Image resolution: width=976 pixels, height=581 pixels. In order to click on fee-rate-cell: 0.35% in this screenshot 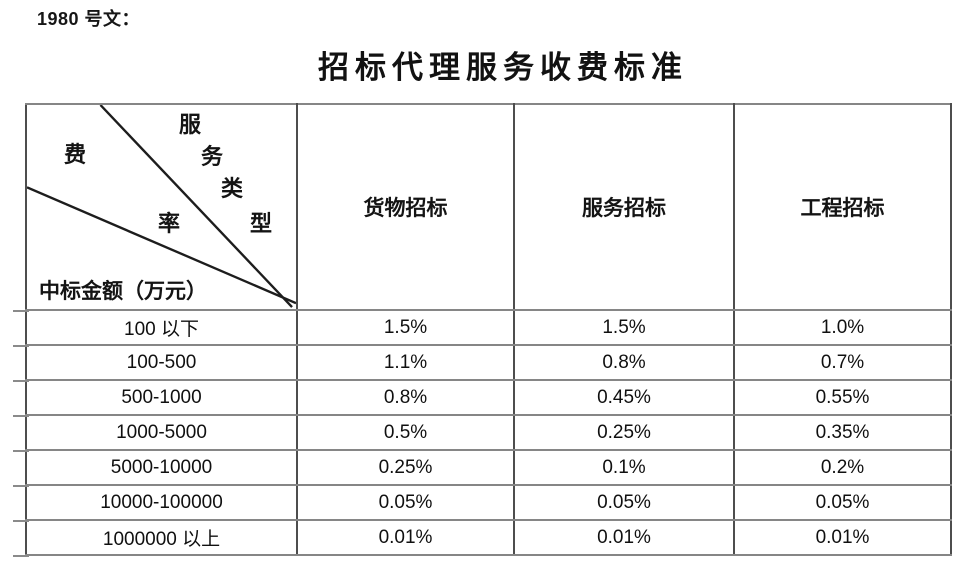, I will do `click(842, 432)`.